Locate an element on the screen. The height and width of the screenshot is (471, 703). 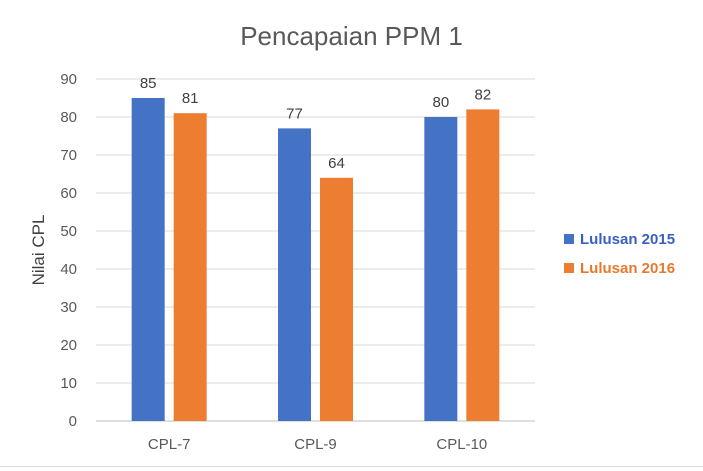
data-label: 80 is located at coordinates (440, 102).